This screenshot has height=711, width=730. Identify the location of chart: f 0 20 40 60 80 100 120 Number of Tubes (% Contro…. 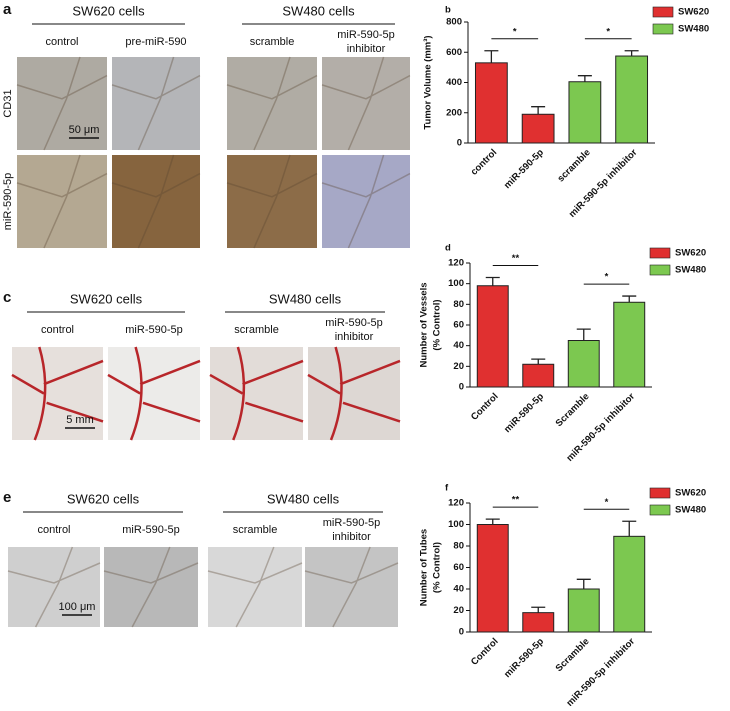
(563, 596).